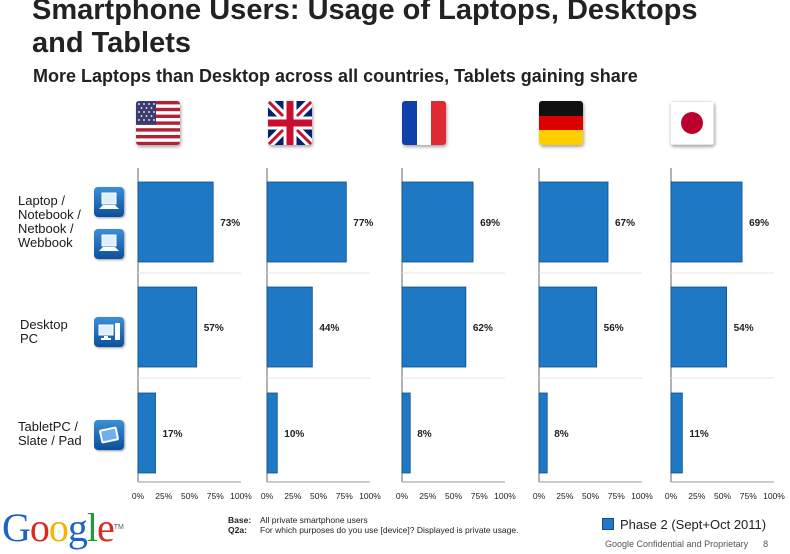 The height and width of the screenshot is (554, 790). What do you see at coordinates (46, 228) in the screenshot?
I see `category-label-line: Netbook /` at bounding box center [46, 228].